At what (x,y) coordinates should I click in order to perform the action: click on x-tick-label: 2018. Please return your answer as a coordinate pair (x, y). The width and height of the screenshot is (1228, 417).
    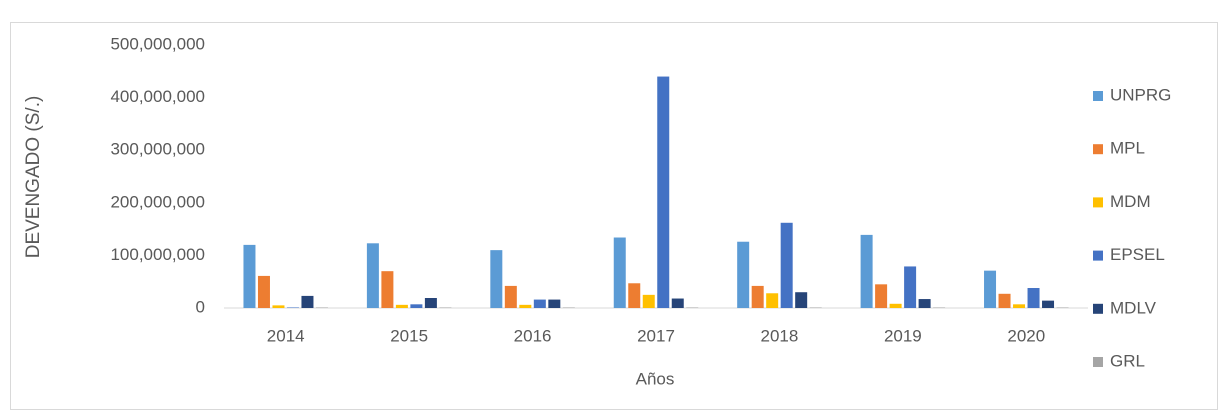
    Looking at the image, I should click on (780, 335).